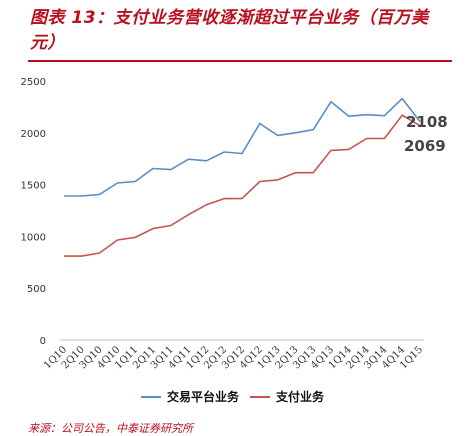 This screenshot has width=466, height=436. What do you see at coordinates (203, 396) in the screenshot?
I see `legend-label-0: 交易平台业务` at bounding box center [203, 396].